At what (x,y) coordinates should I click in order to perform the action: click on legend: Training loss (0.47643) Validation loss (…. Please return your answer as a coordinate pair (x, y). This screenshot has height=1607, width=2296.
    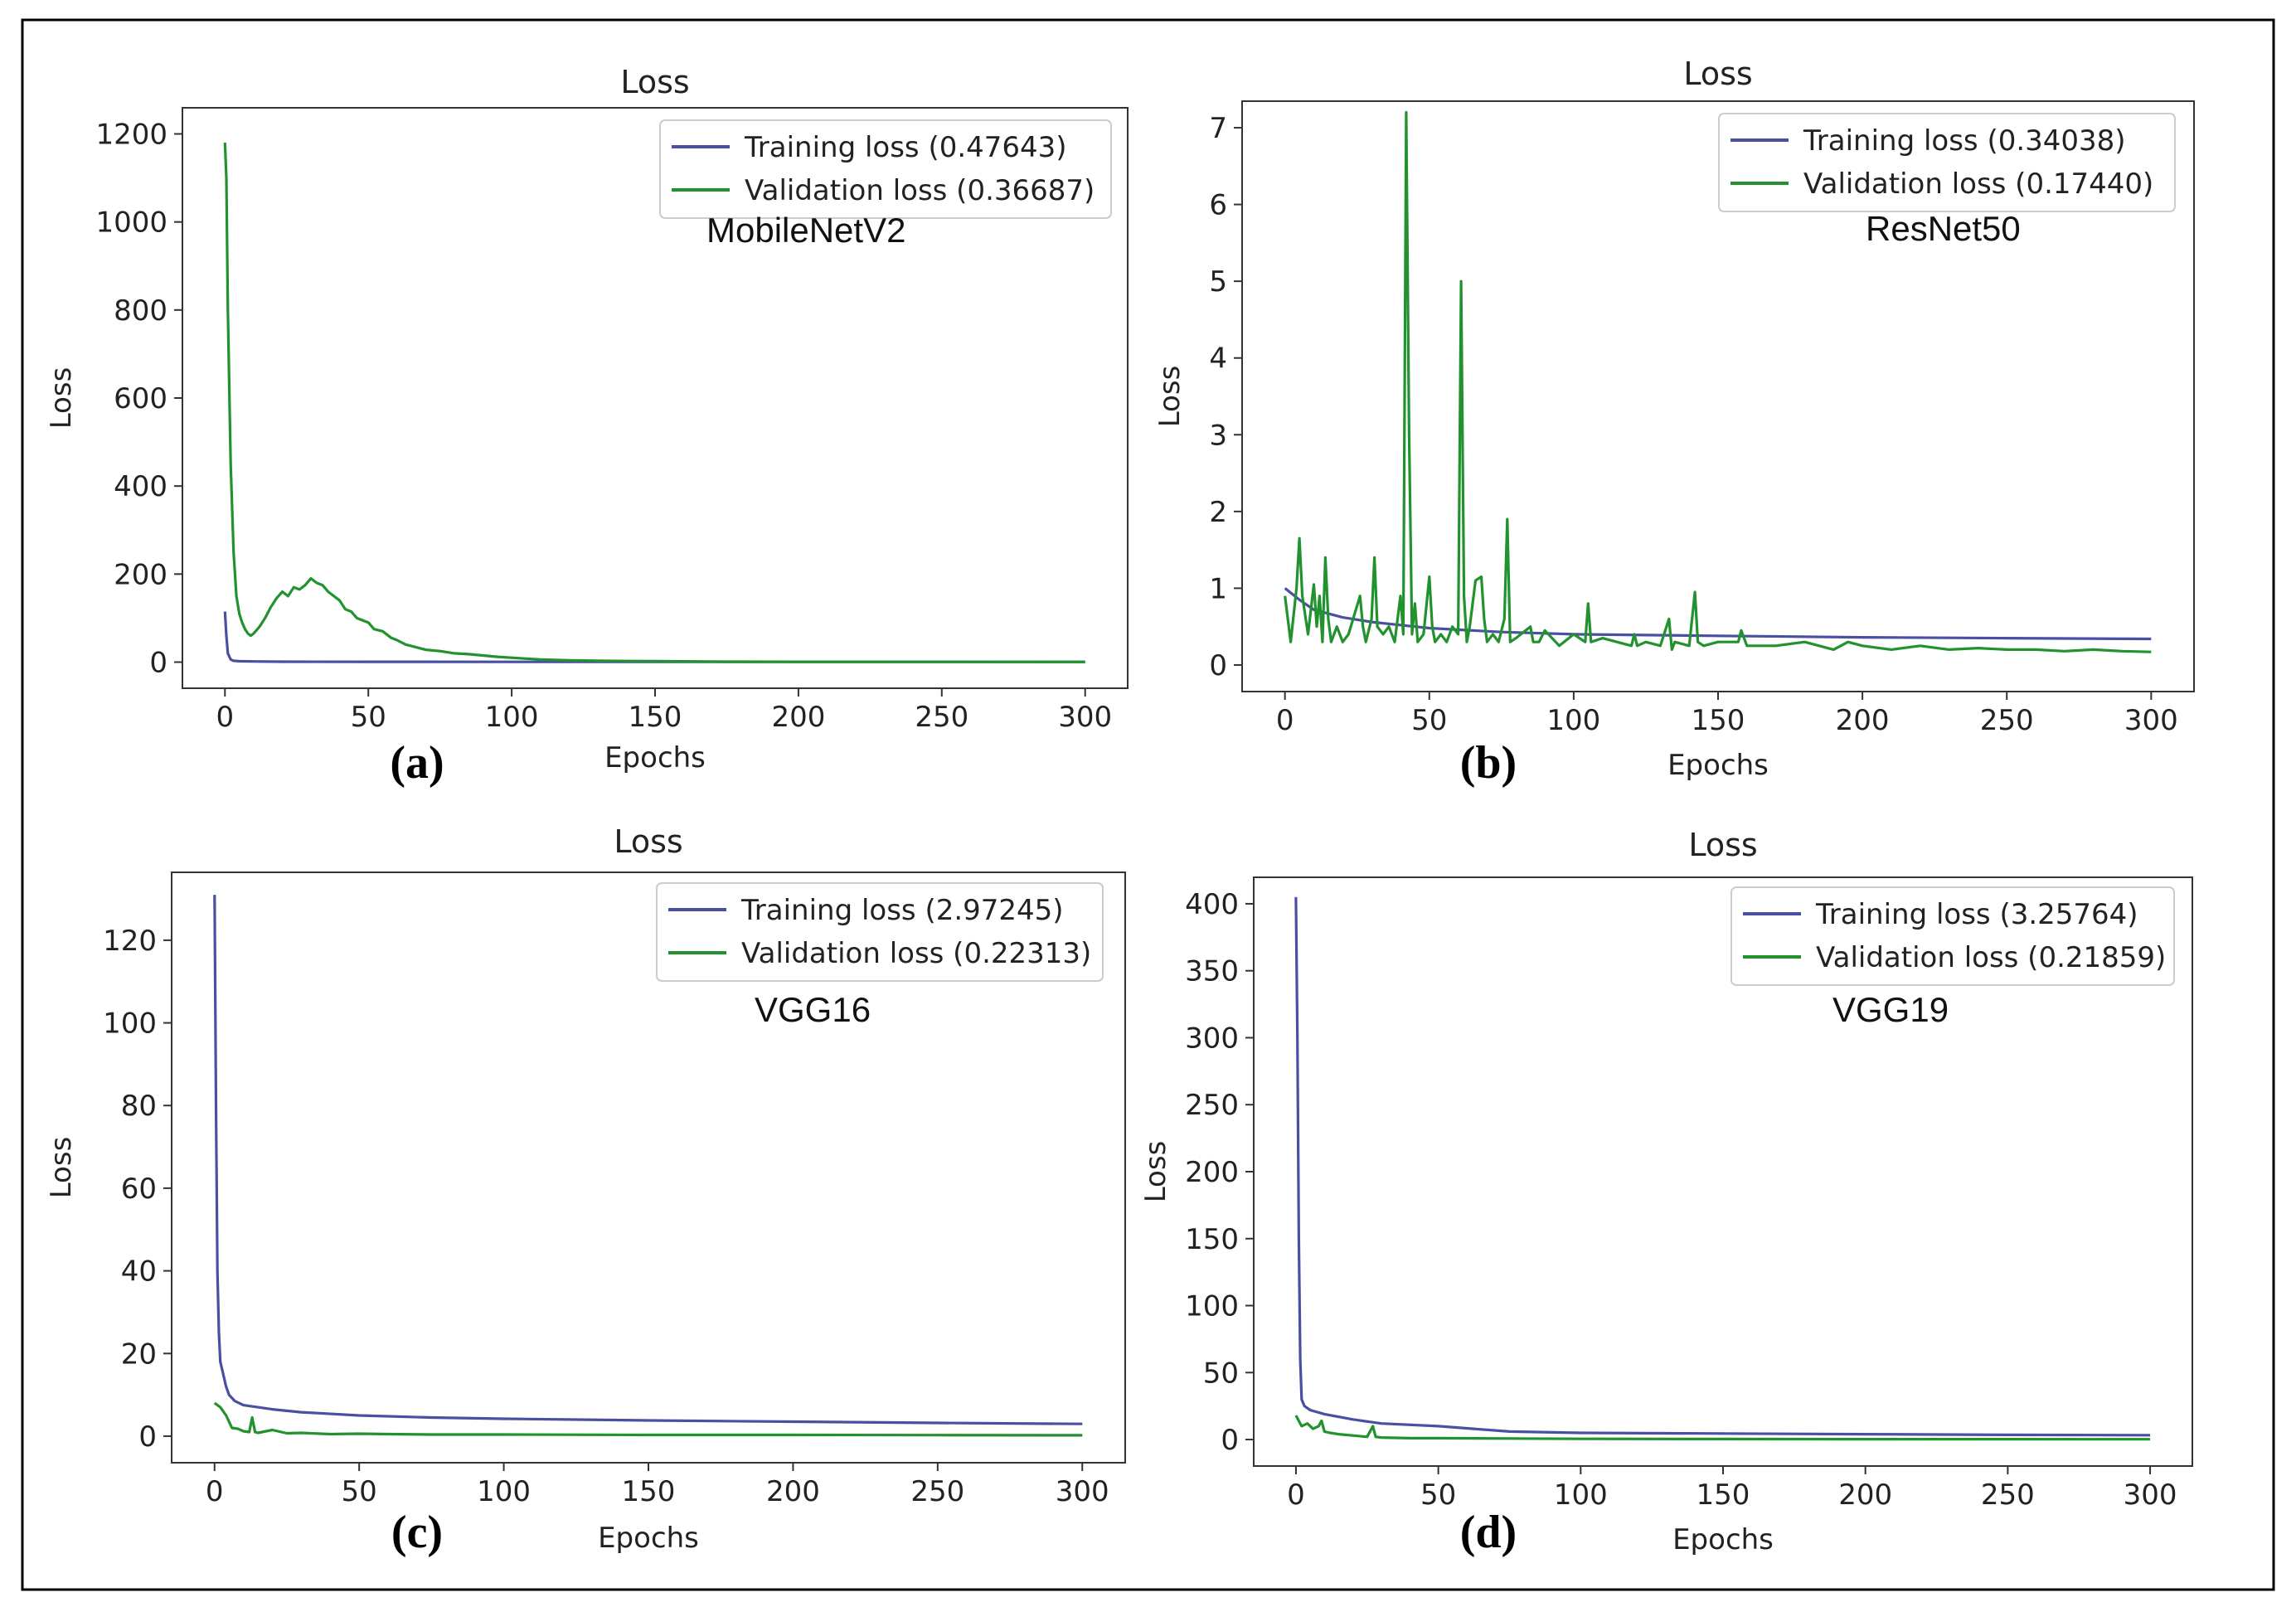
    Looking at the image, I should click on (885, 169).